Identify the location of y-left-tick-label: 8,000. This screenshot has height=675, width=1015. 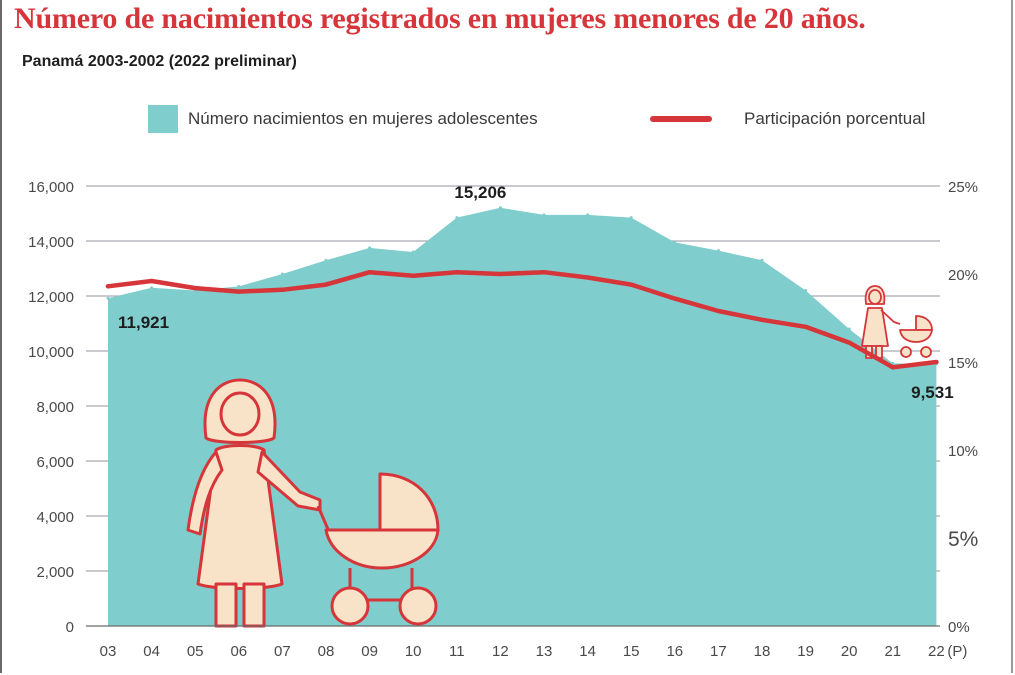
(55, 407).